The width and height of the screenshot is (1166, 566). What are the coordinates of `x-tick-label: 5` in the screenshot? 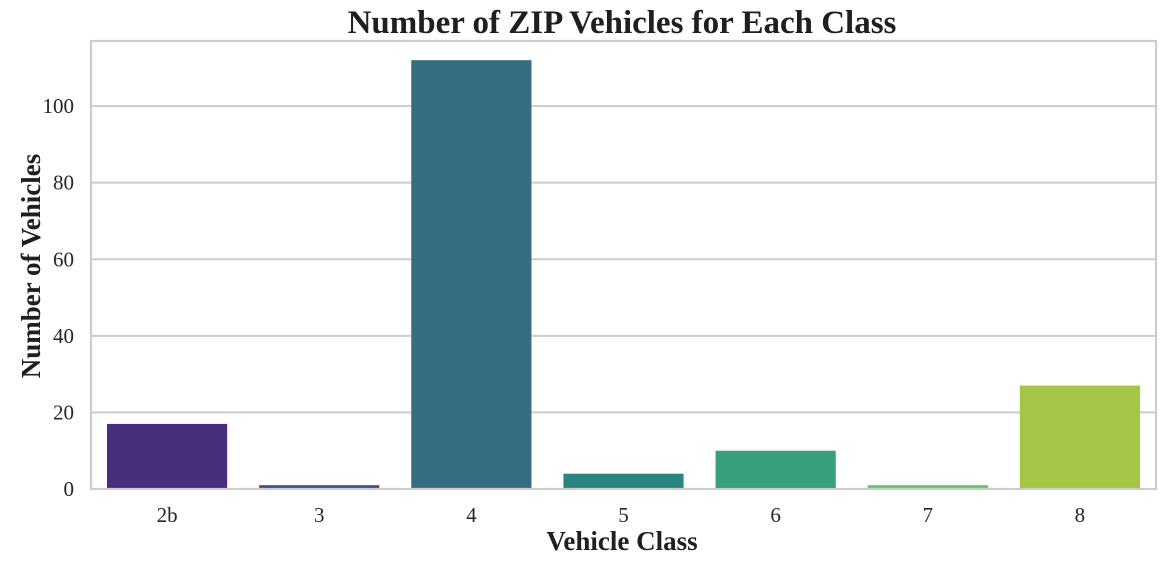 It's located at (623, 515).